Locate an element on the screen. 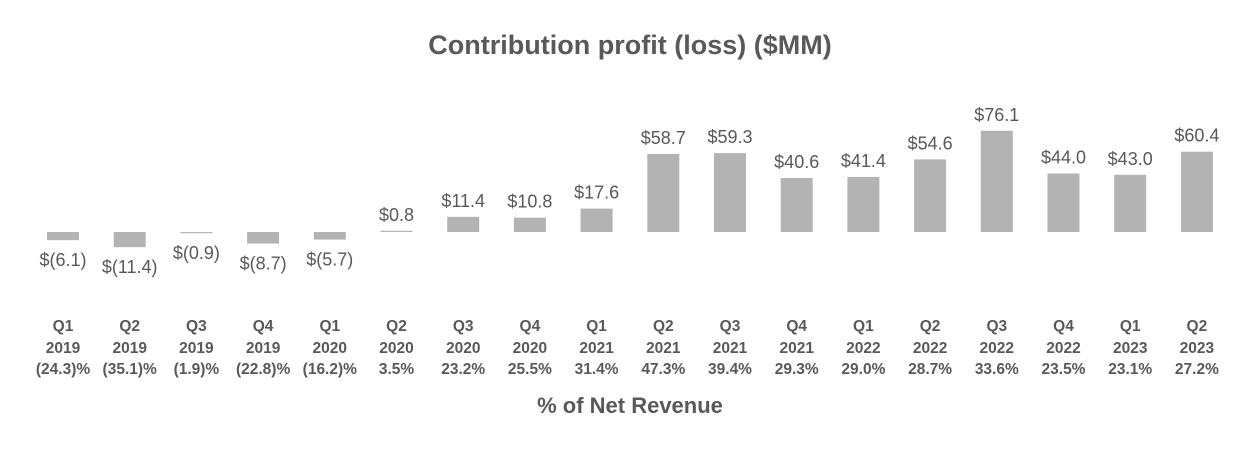  tick-pct: 23.1% is located at coordinates (1130, 369).